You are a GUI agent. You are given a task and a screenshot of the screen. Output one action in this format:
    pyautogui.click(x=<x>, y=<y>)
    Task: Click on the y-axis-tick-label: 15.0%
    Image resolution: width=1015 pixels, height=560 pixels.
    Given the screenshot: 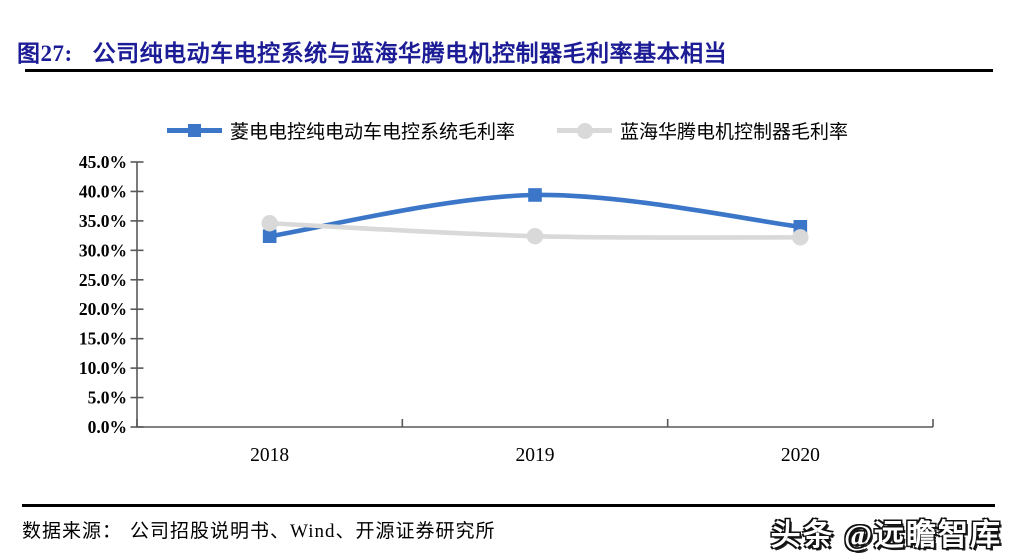 What is the action you would take?
    pyautogui.click(x=103, y=339)
    